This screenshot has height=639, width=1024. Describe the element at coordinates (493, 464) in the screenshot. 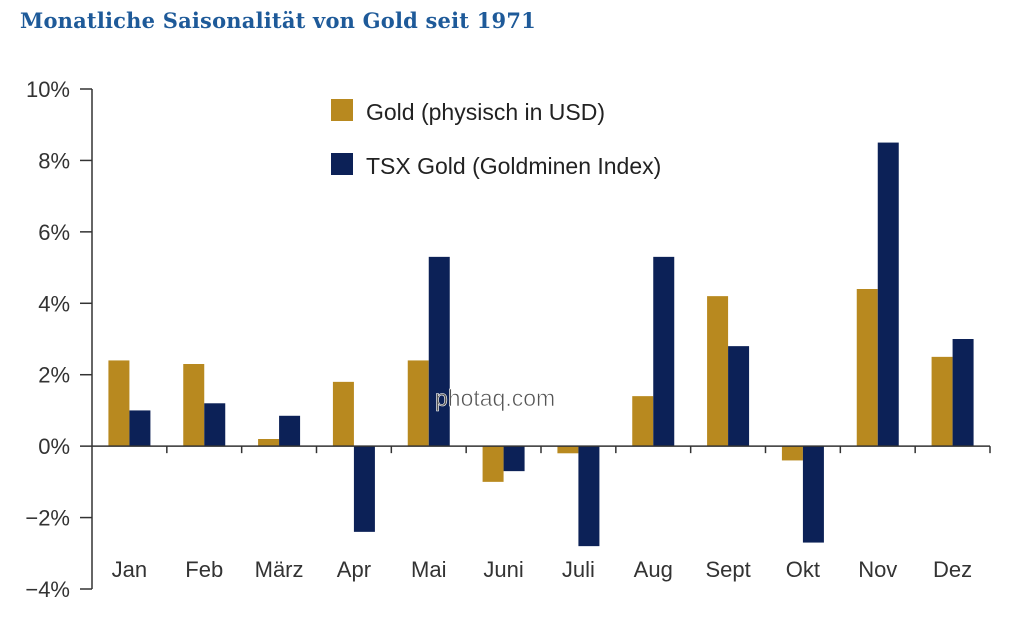

I see `bar-gold-juni` at that location.